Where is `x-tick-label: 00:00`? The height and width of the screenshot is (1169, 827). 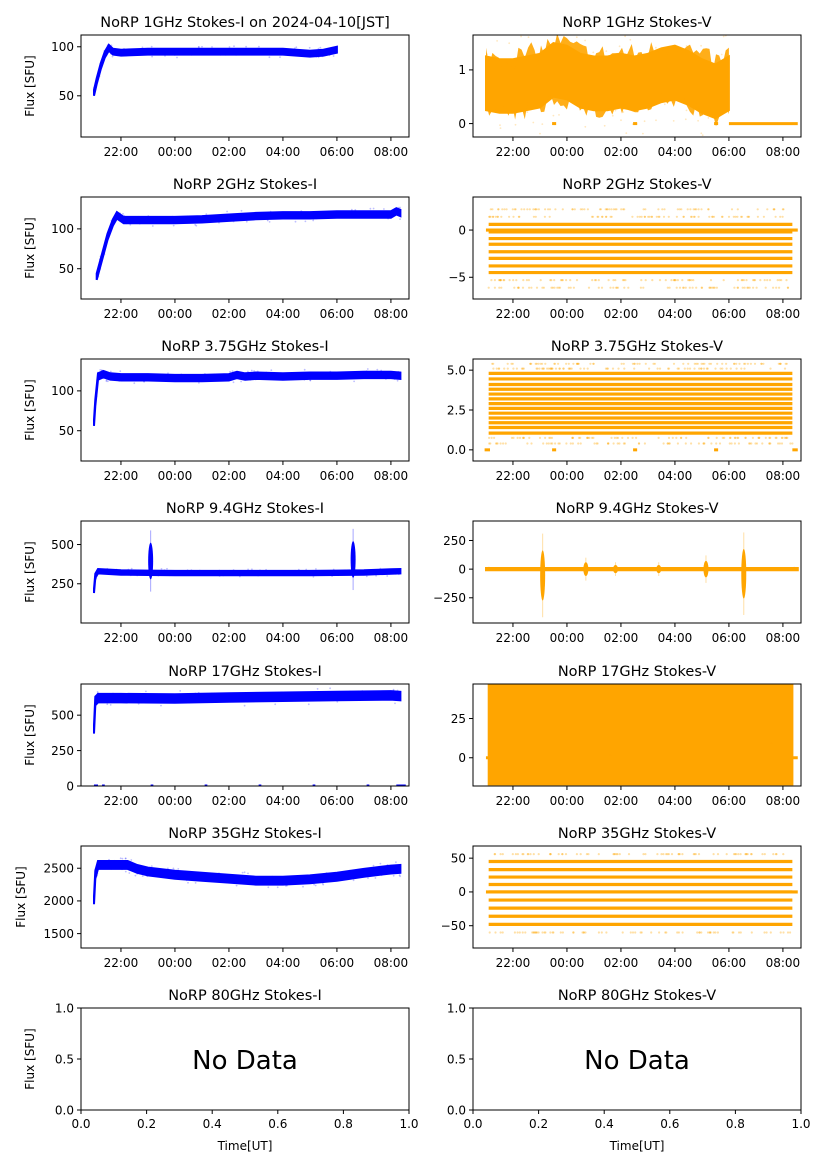 x-tick-label: 00:00 is located at coordinates (175, 476).